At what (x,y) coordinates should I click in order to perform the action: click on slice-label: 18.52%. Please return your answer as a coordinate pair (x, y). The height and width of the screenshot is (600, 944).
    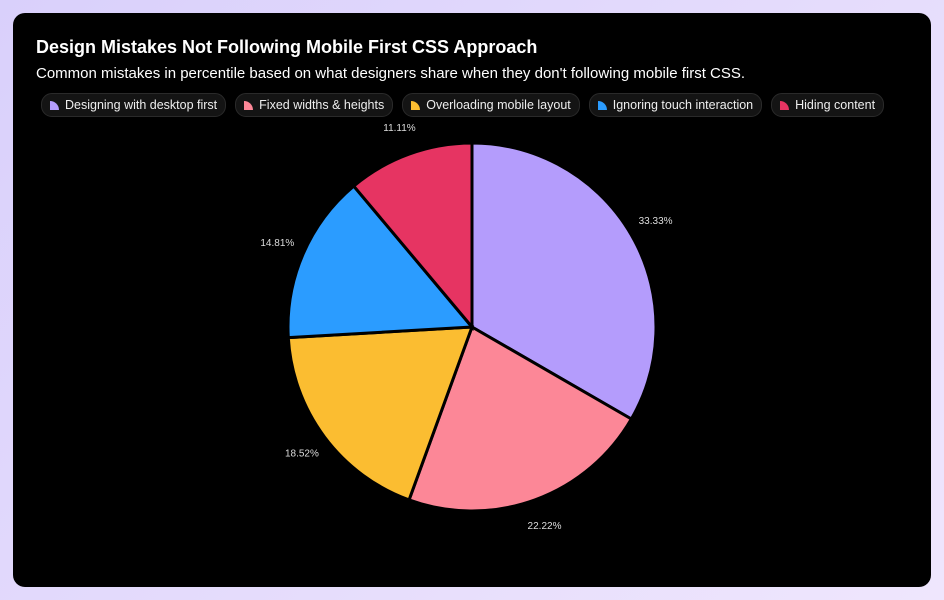
    Looking at the image, I should click on (302, 454).